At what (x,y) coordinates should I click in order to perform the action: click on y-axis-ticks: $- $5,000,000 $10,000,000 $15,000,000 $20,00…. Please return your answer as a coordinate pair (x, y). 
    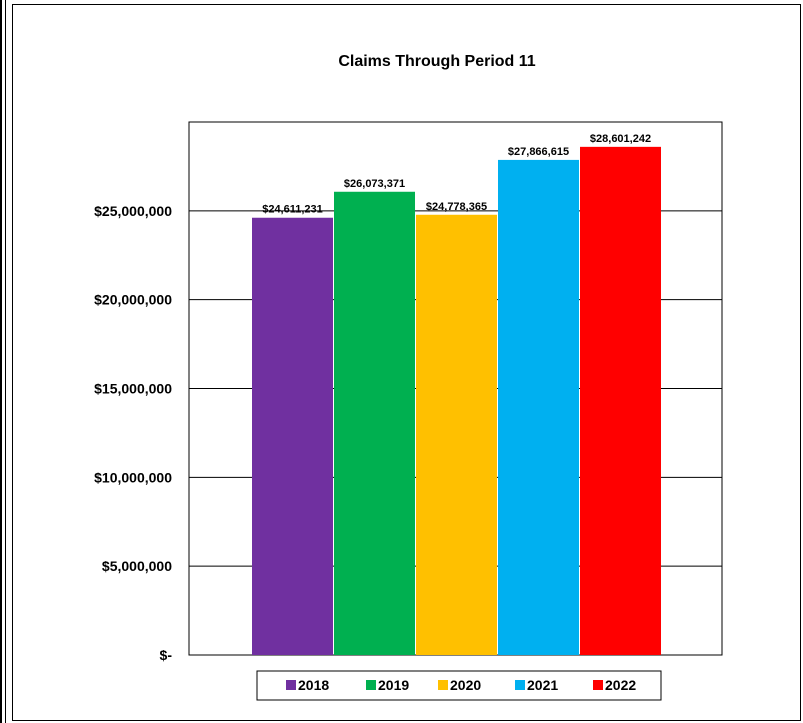
    Looking at the image, I should click on (133, 433).